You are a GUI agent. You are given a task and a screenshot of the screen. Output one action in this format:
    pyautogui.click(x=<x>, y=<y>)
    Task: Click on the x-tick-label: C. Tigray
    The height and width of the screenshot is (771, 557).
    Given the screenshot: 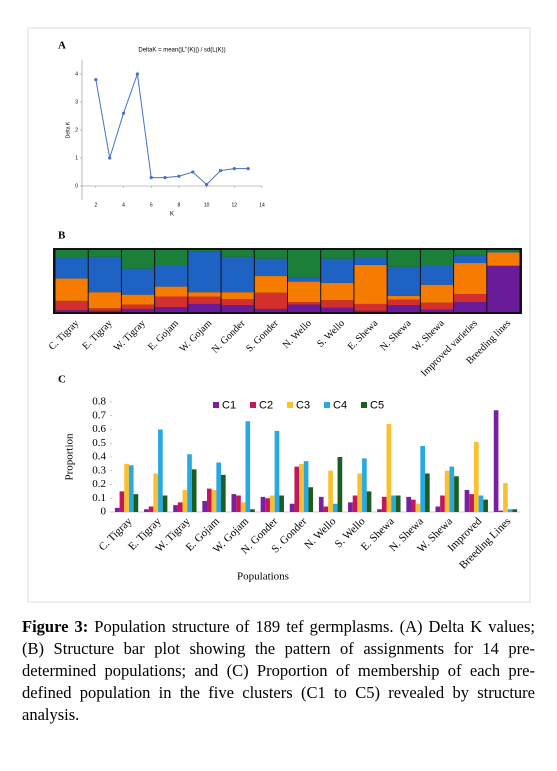 What is the action you would take?
    pyautogui.click(x=64, y=335)
    